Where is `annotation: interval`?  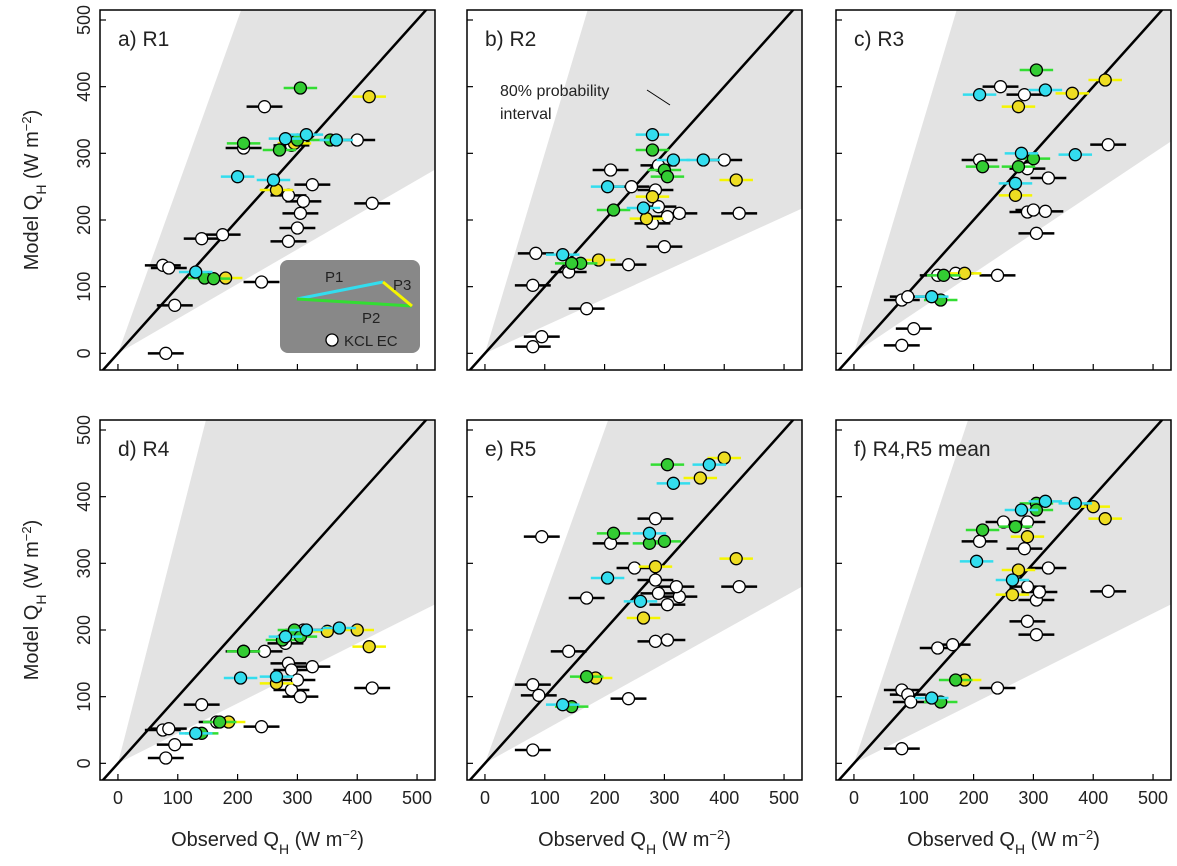
annotation: interval is located at coordinates (526, 114).